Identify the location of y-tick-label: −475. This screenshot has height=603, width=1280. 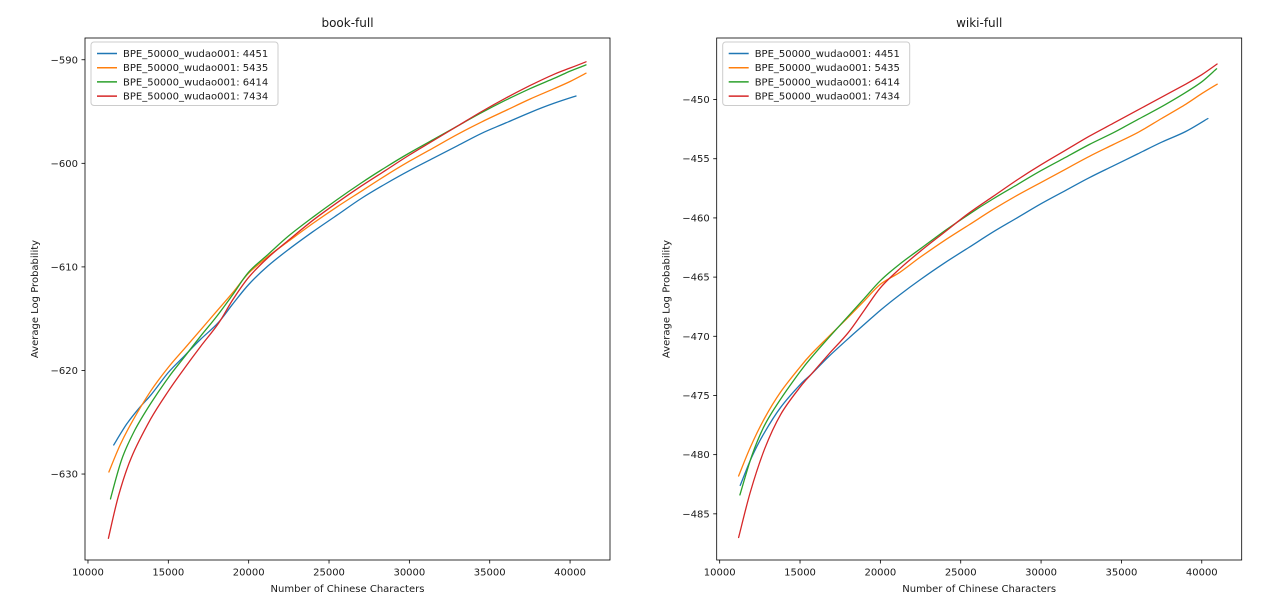
(695, 396).